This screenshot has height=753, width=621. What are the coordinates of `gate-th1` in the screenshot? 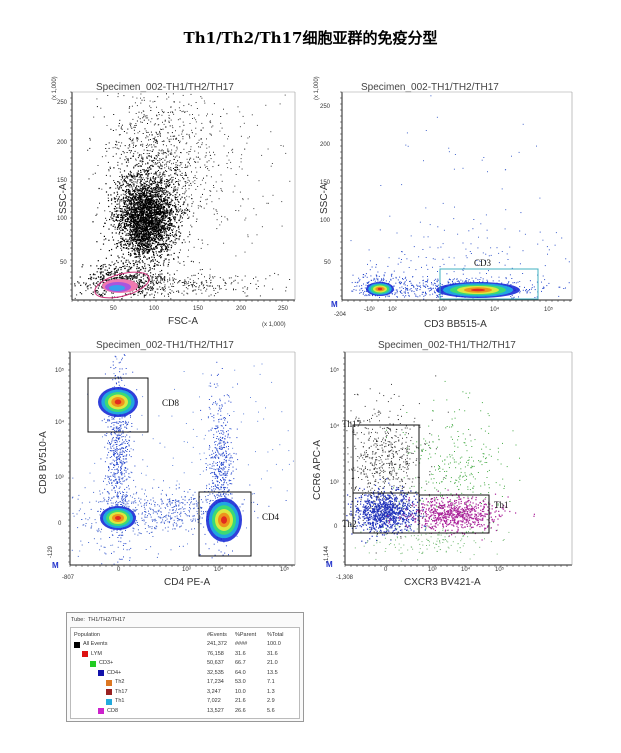 It's located at (454, 514).